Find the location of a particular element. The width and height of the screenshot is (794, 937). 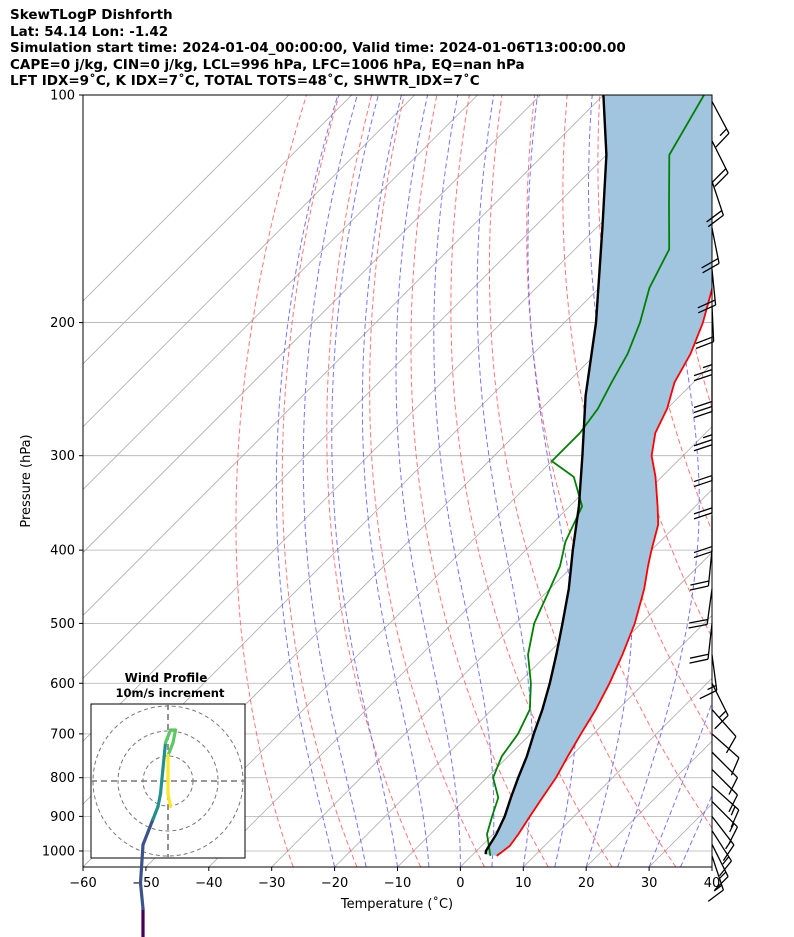

x-tick-label: −60 is located at coordinates (82, 883).